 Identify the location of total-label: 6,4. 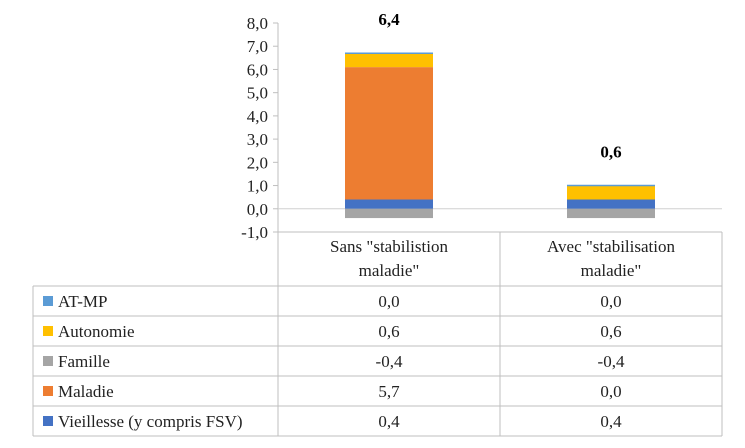
(389, 19).